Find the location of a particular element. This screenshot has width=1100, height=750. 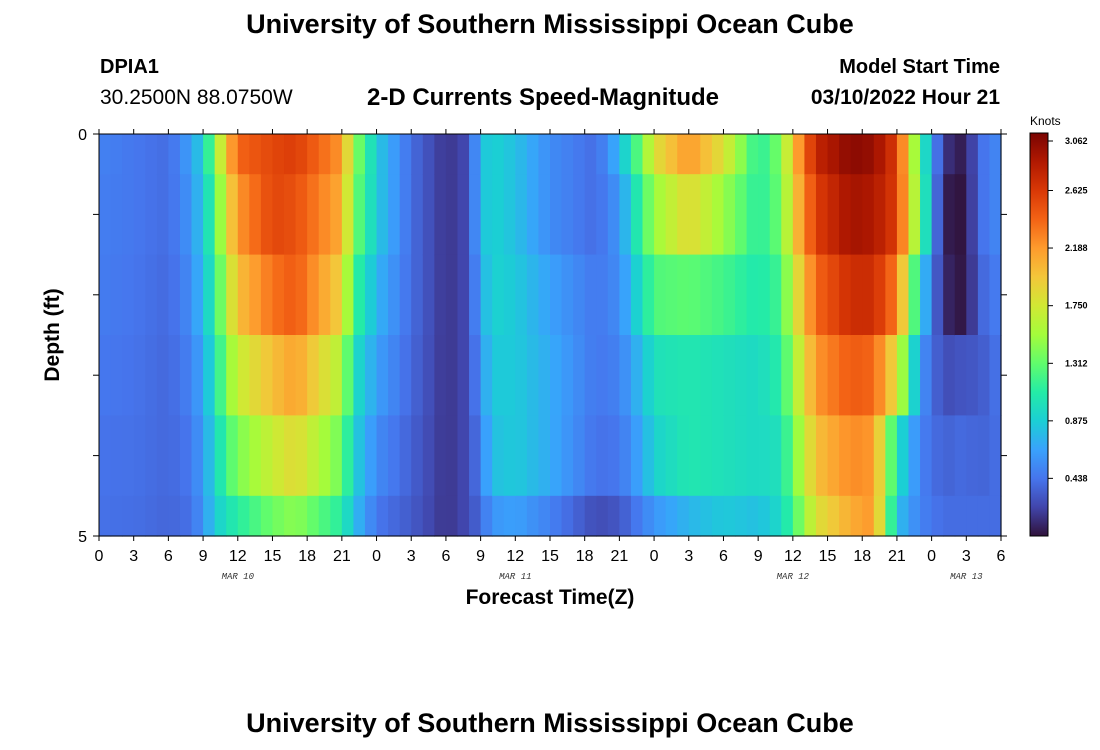

x-tick-label: 12 is located at coordinates (793, 556).